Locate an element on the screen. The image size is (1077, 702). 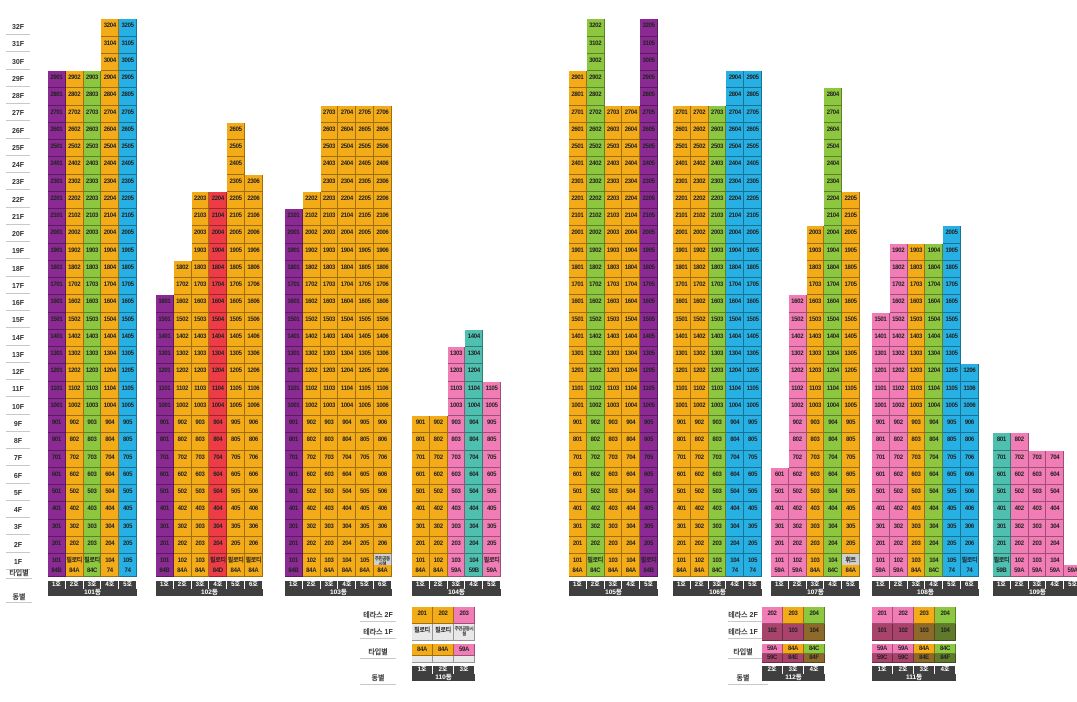
unit-cell: 1902 is located at coordinates (311, 252).